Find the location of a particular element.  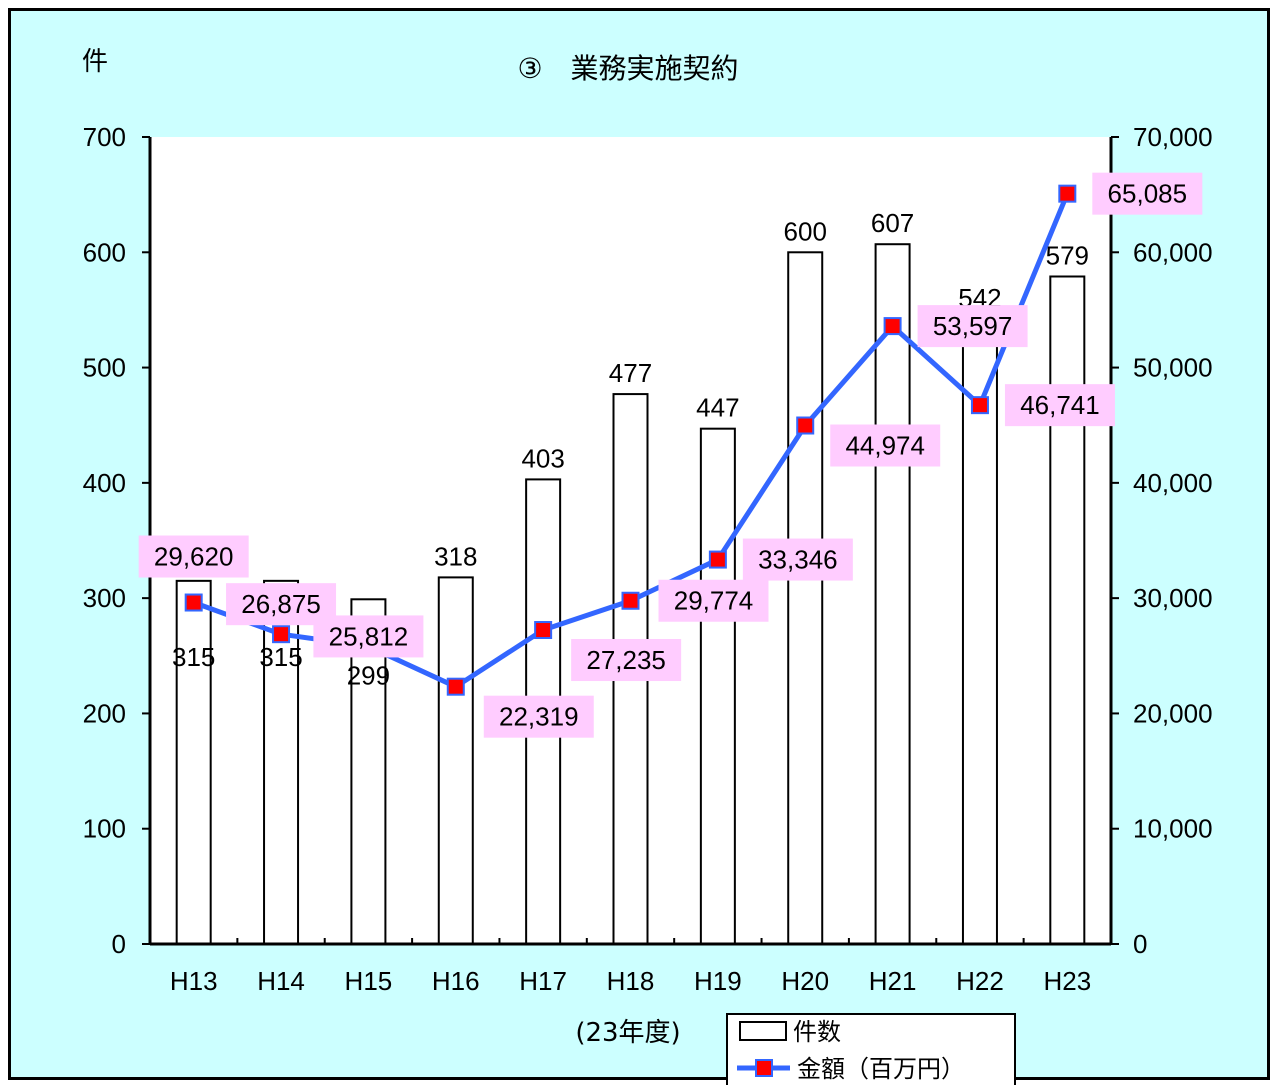

y-left-tick-label: 200 is located at coordinates (104, 713).